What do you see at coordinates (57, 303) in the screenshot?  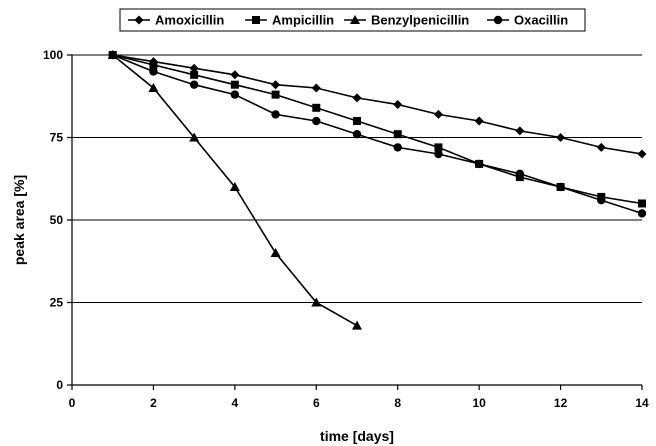 I see `y-tick-label: 25` at bounding box center [57, 303].